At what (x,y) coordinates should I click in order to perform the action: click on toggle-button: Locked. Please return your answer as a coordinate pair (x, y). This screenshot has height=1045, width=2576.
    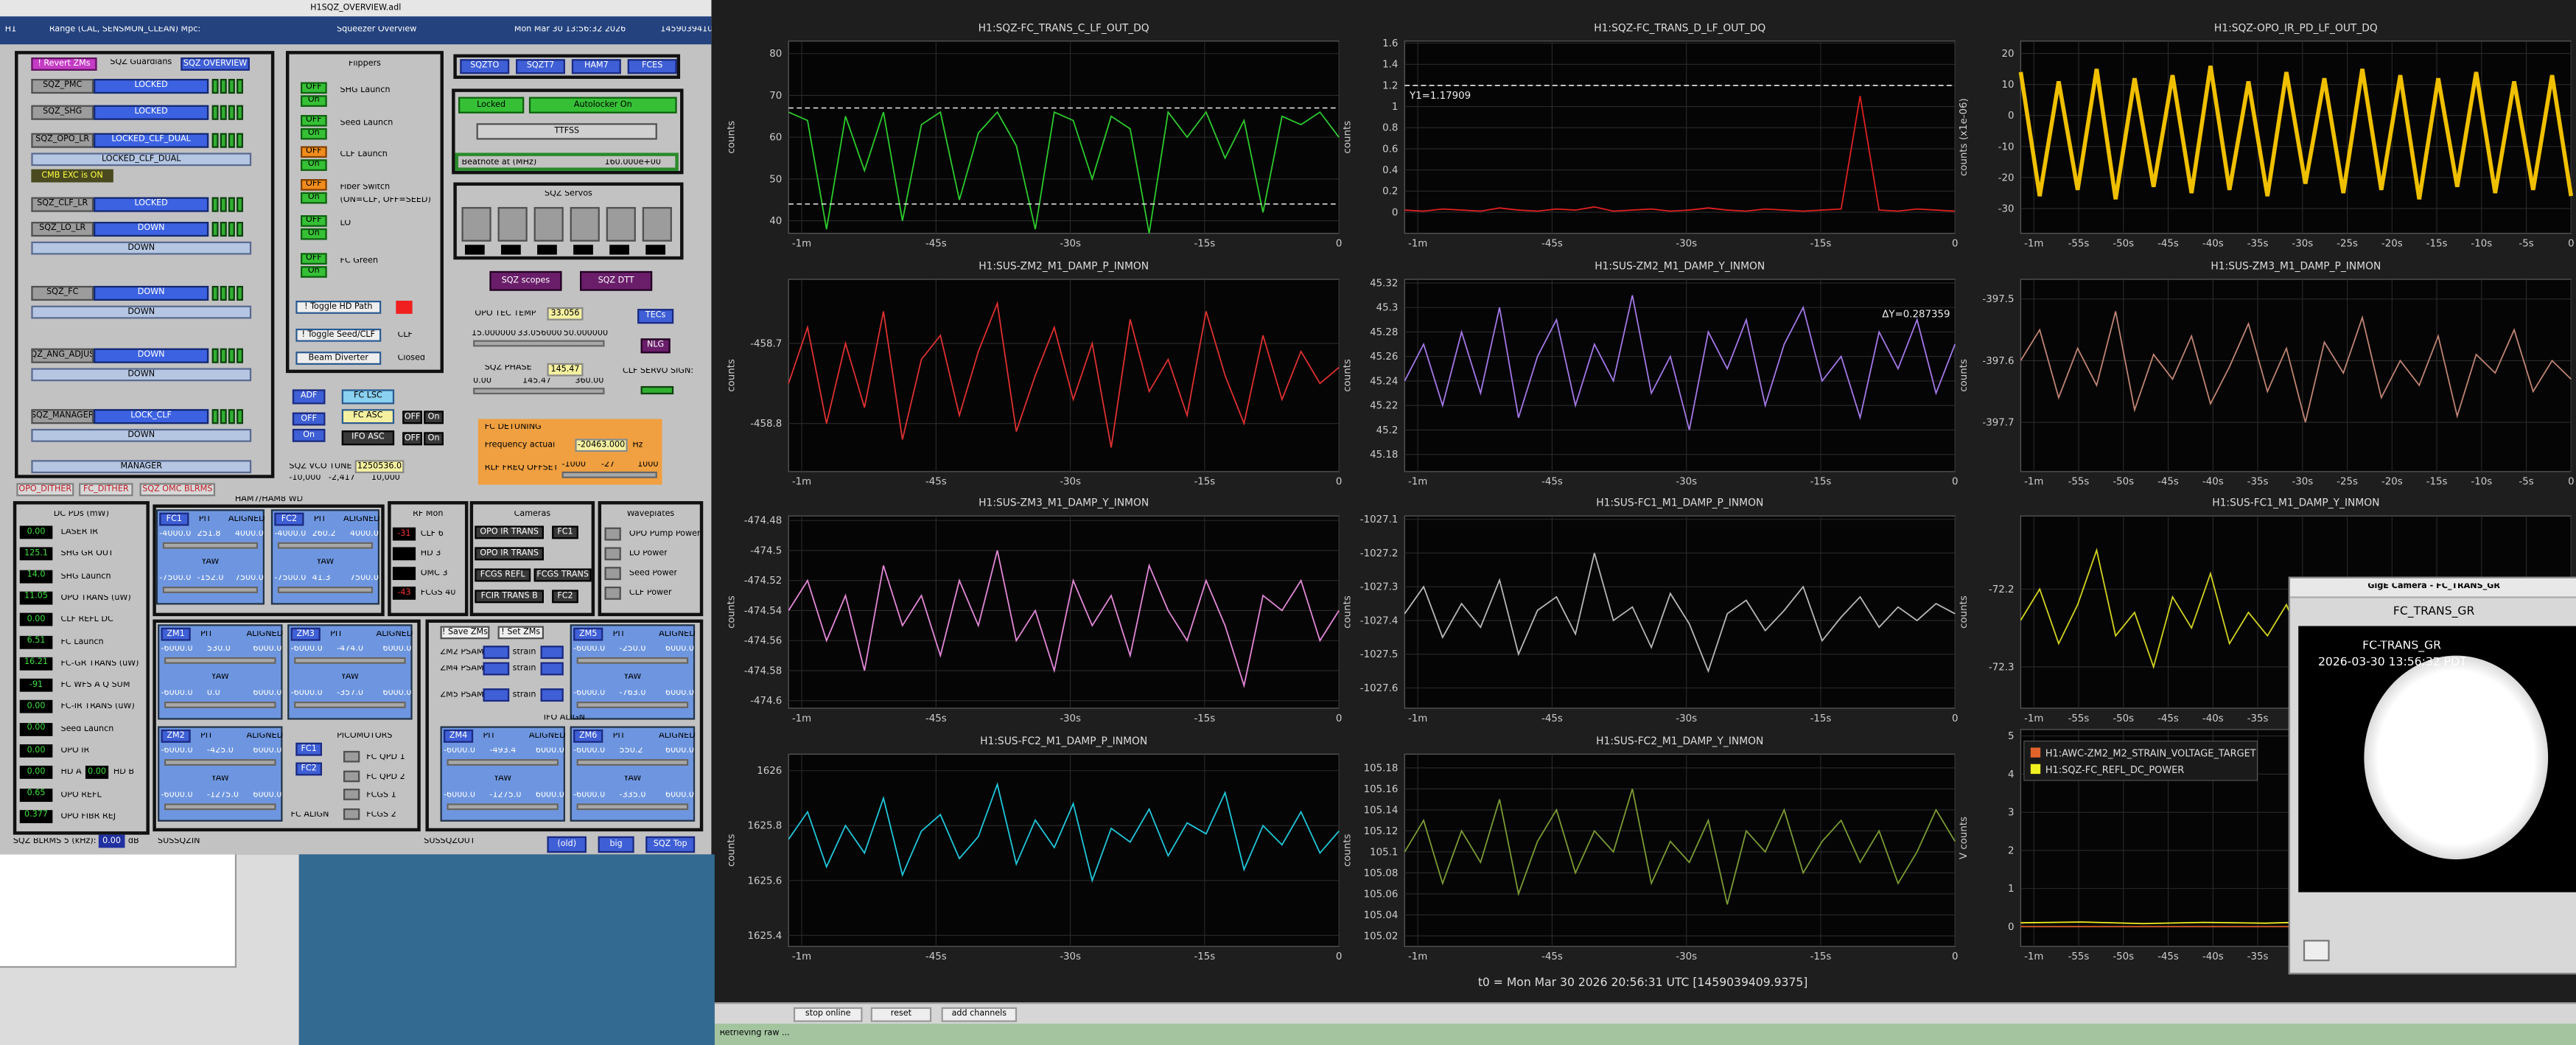
    Looking at the image, I should click on (491, 105).